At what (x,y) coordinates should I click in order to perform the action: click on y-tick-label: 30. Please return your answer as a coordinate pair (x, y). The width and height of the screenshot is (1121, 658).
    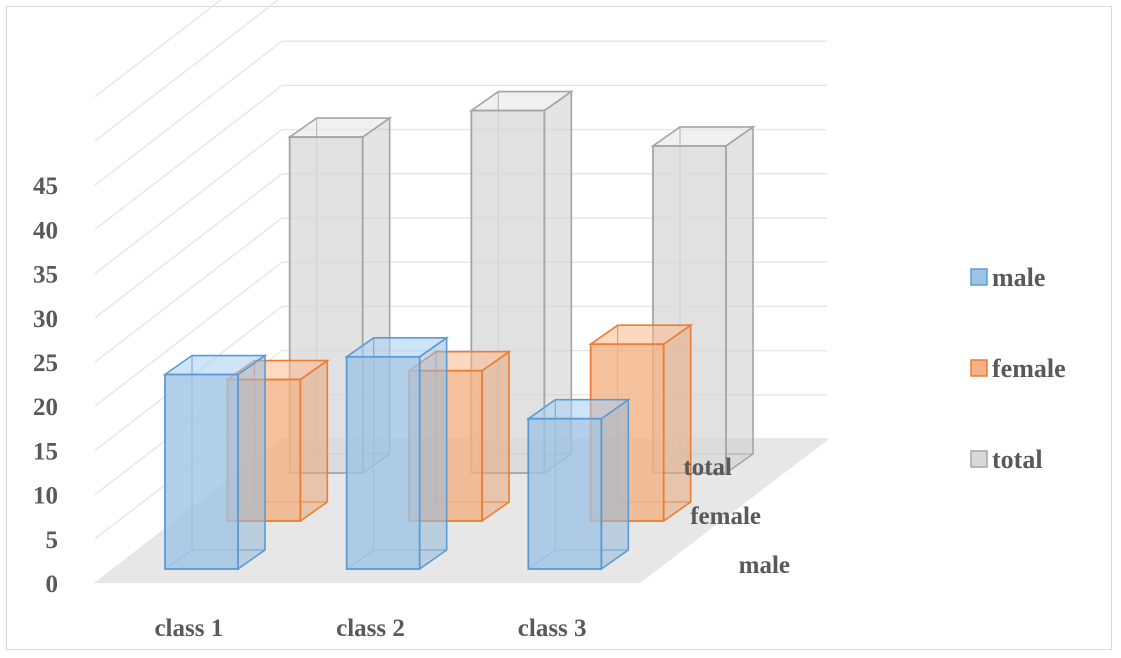
    Looking at the image, I should click on (45, 319).